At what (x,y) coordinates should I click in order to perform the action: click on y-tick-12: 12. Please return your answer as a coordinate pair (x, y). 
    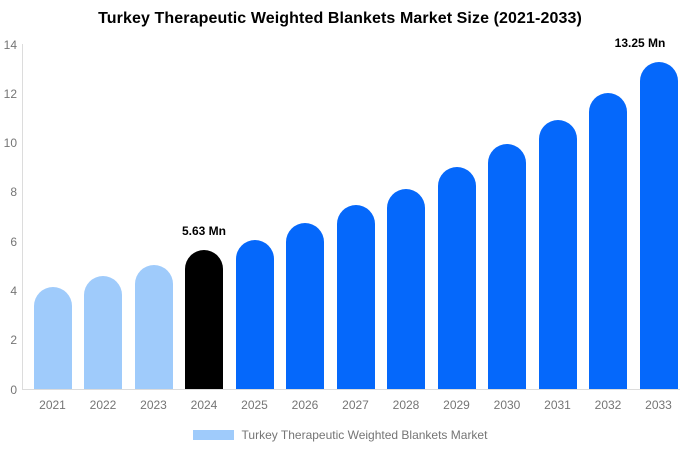
    Looking at the image, I should click on (10, 93).